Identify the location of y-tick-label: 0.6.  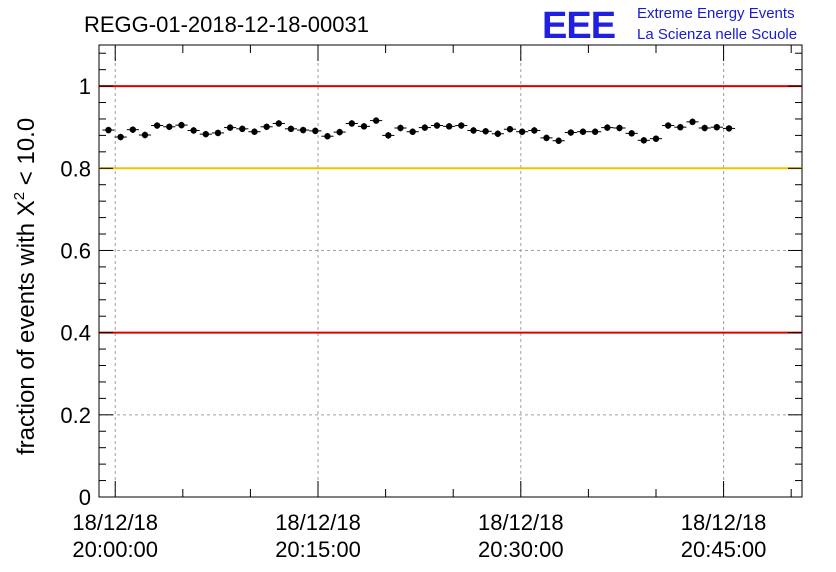
(75, 250).